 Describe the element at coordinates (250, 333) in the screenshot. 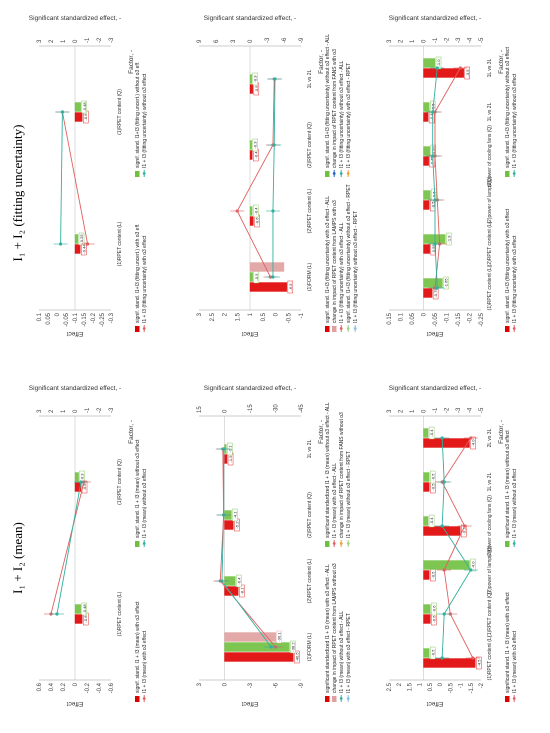

I see `y-axis-label: Effect` at that location.